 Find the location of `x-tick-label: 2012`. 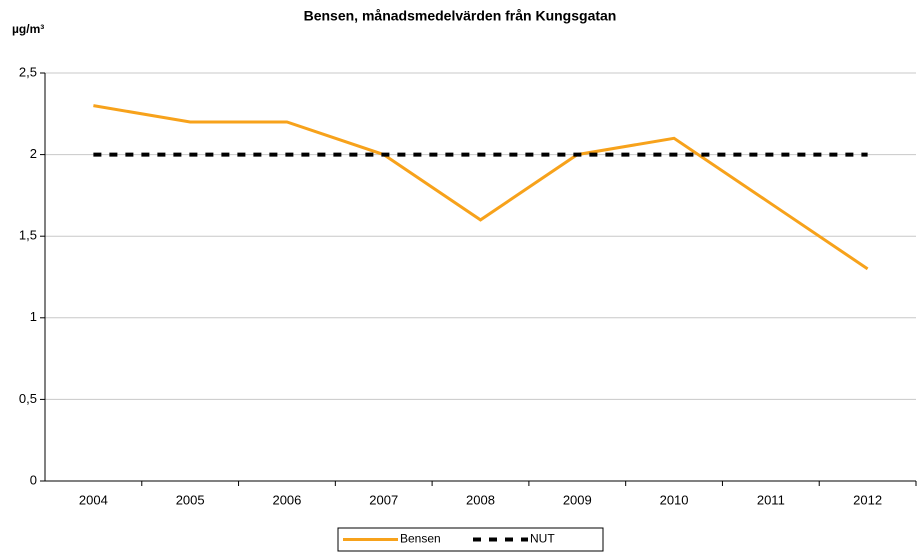

x-tick-label: 2012 is located at coordinates (867, 499).